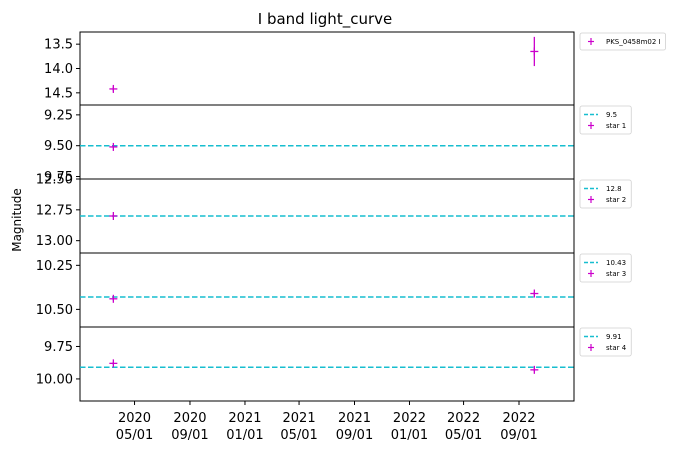 This screenshot has height=451, width=684. Describe the element at coordinates (616, 263) in the screenshot. I see `legend-ref-label: 10.43` at that location.